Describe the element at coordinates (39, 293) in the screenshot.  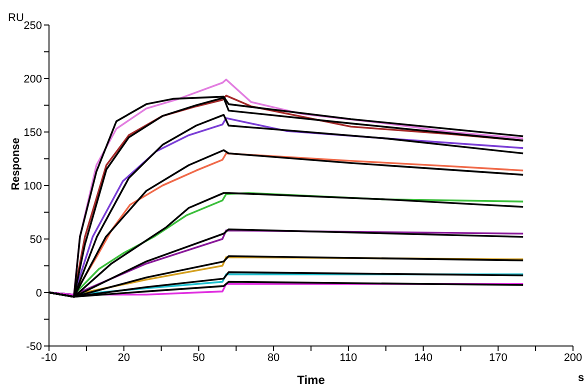
I see `y-tick-label: 0` at that location.